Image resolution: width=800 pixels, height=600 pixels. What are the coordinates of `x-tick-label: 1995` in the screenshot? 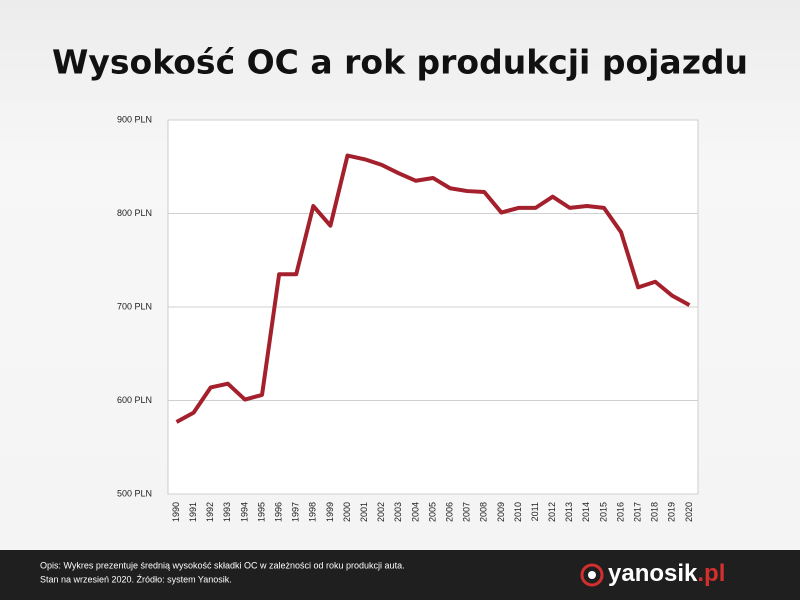 It's located at (261, 512).